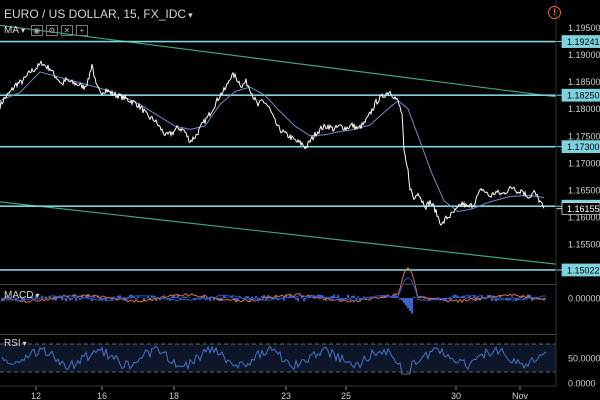 This screenshot has height=400, width=600. I want to click on close-icon: ✕, so click(66, 30).